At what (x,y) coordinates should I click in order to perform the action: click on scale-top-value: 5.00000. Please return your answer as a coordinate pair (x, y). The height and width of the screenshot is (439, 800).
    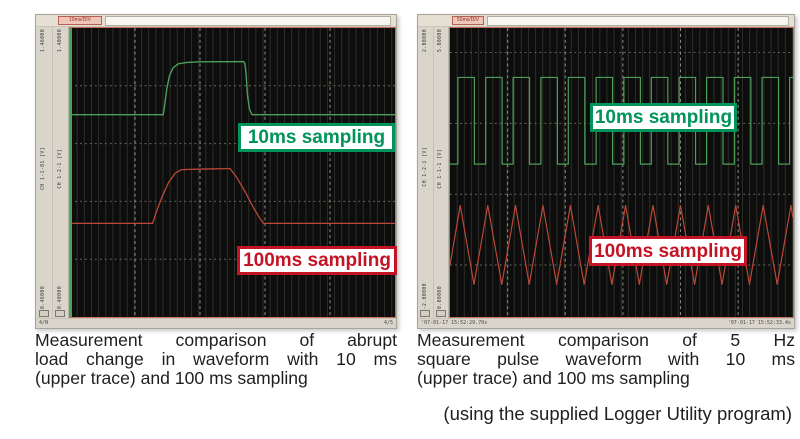
    Looking at the image, I should click on (440, 41).